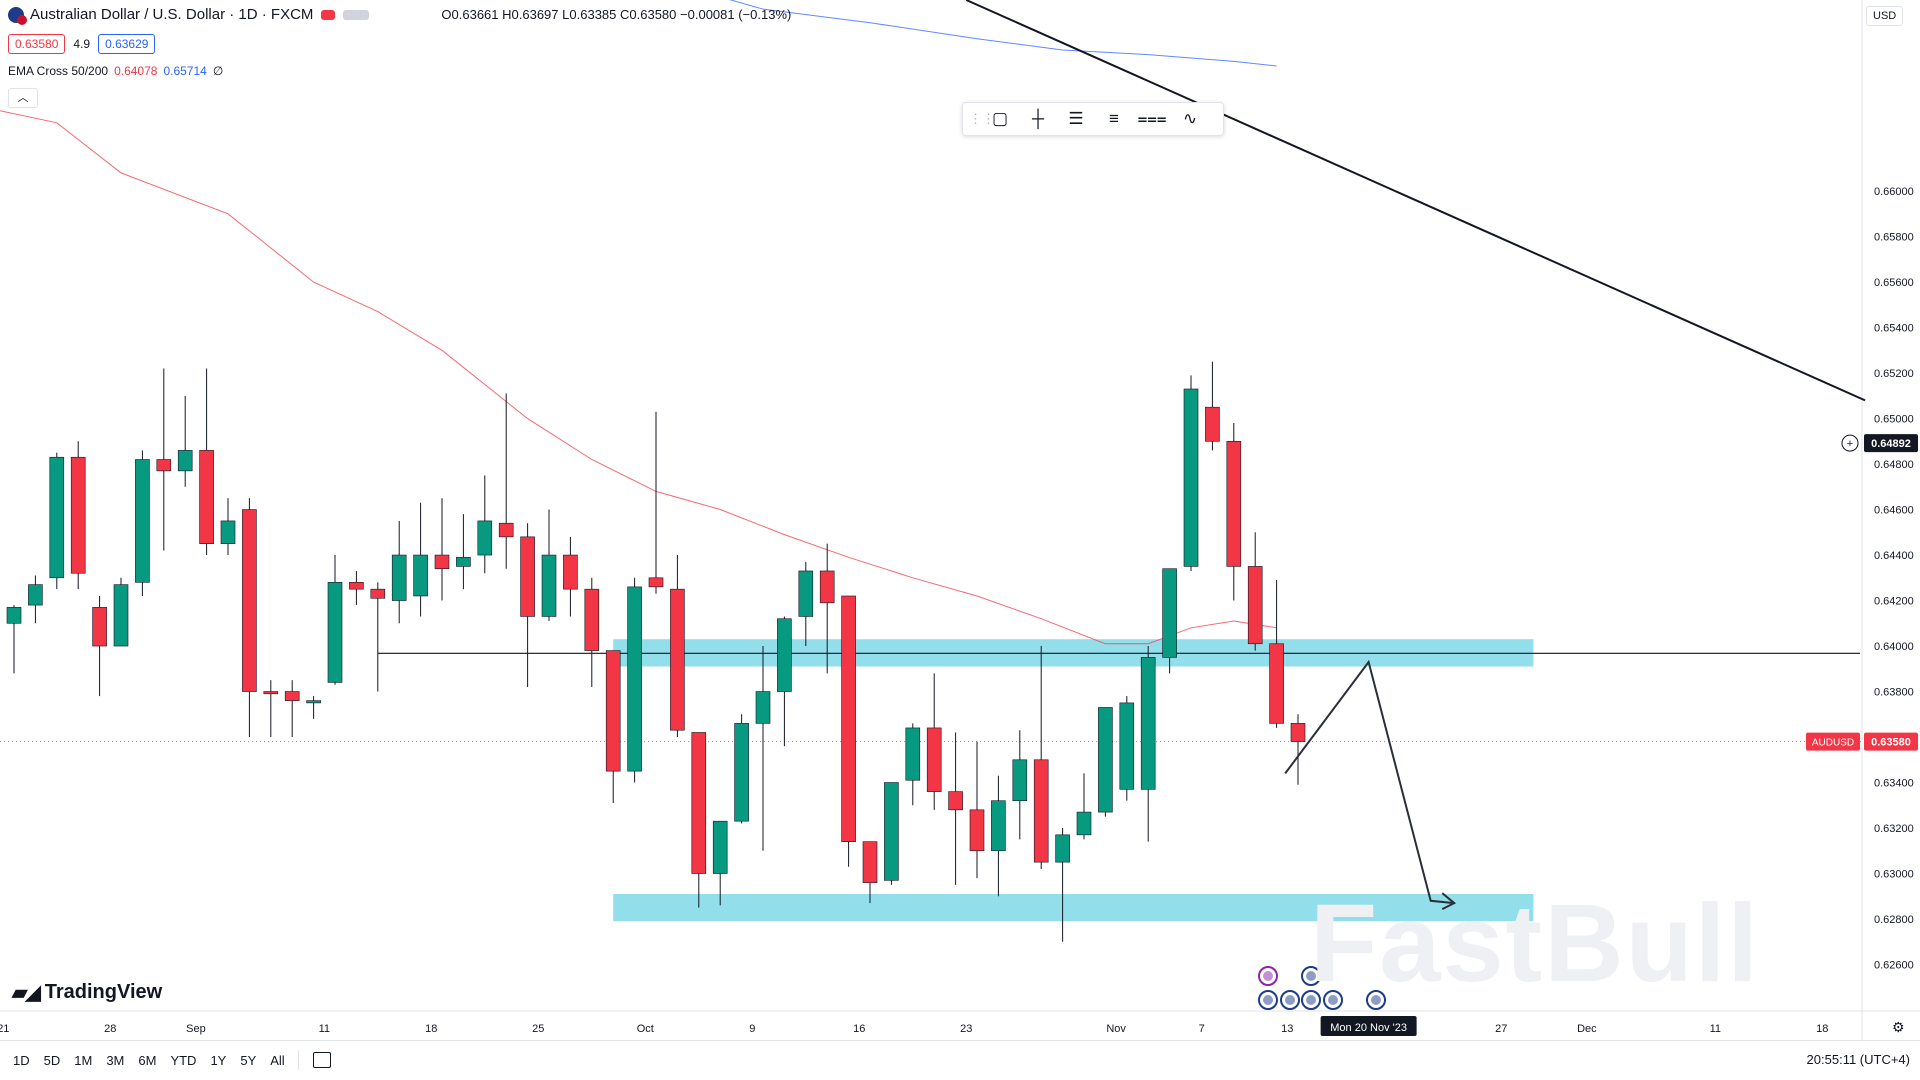 This screenshot has height=1080, width=1920. What do you see at coordinates (87, 992) in the screenshot?
I see `brand-logo: ▰◢ TradingView` at bounding box center [87, 992].